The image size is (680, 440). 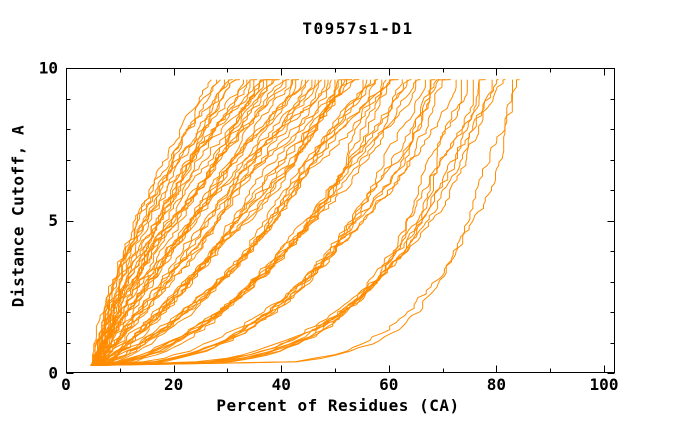 I want to click on x-tick-label: 0, so click(x=66, y=384).